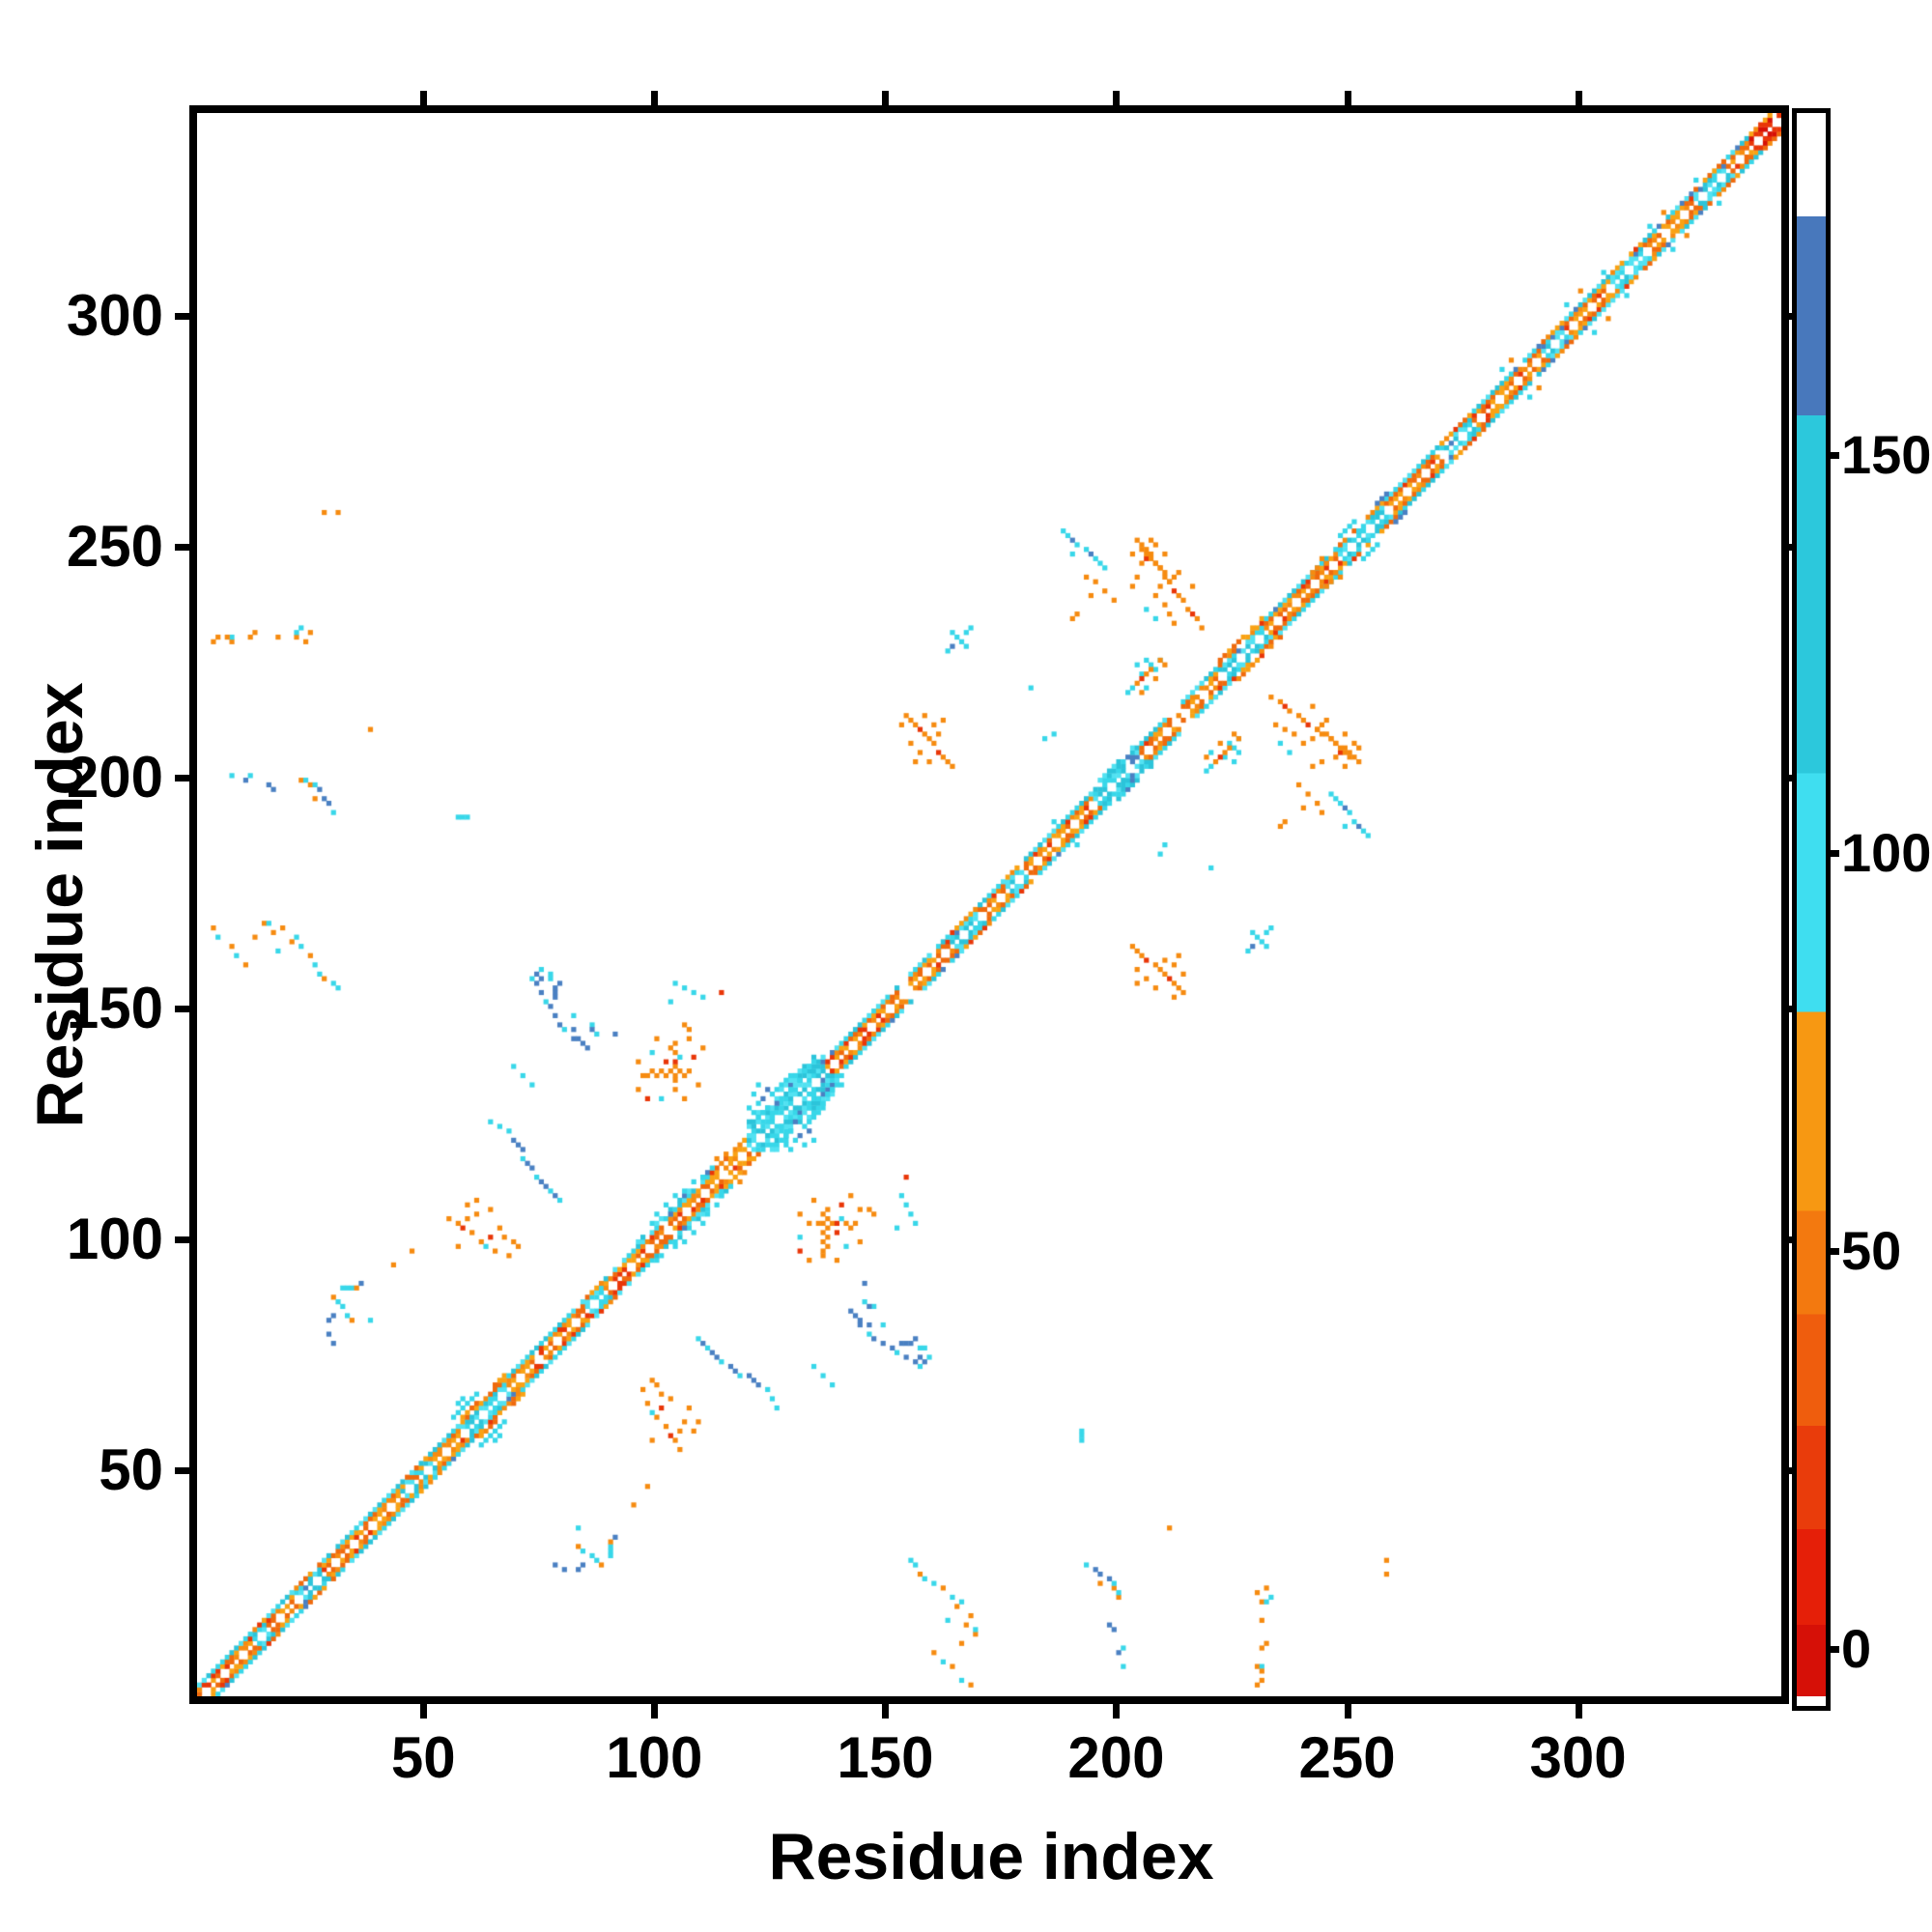 This screenshot has width=1932, height=1932. I want to click on colorbar-tick-label: 50, so click(1871, 1250).